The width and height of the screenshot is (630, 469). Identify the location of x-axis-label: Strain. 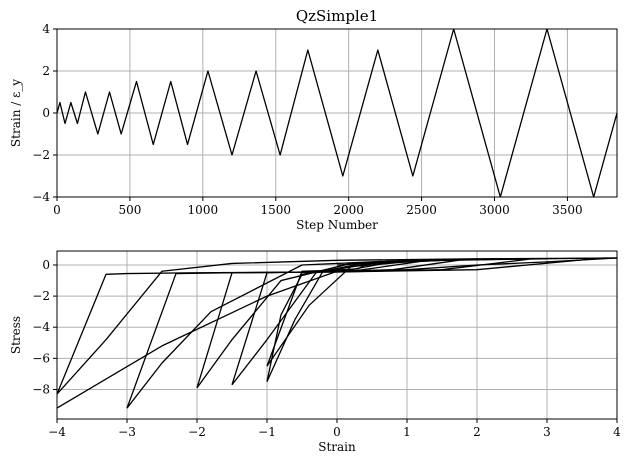
(337, 447).